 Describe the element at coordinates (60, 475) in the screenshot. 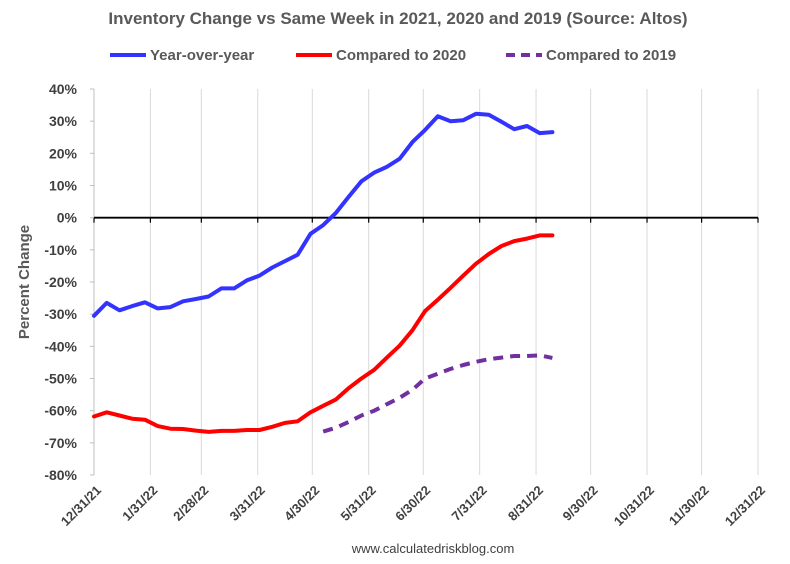

I see `y-tick-label: -80%` at that location.